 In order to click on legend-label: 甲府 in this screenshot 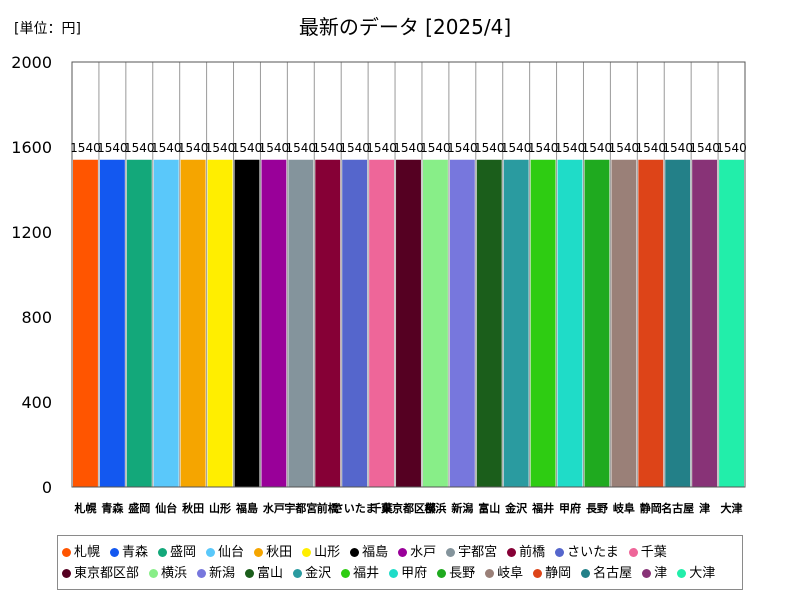, I will do `click(414, 573)`.